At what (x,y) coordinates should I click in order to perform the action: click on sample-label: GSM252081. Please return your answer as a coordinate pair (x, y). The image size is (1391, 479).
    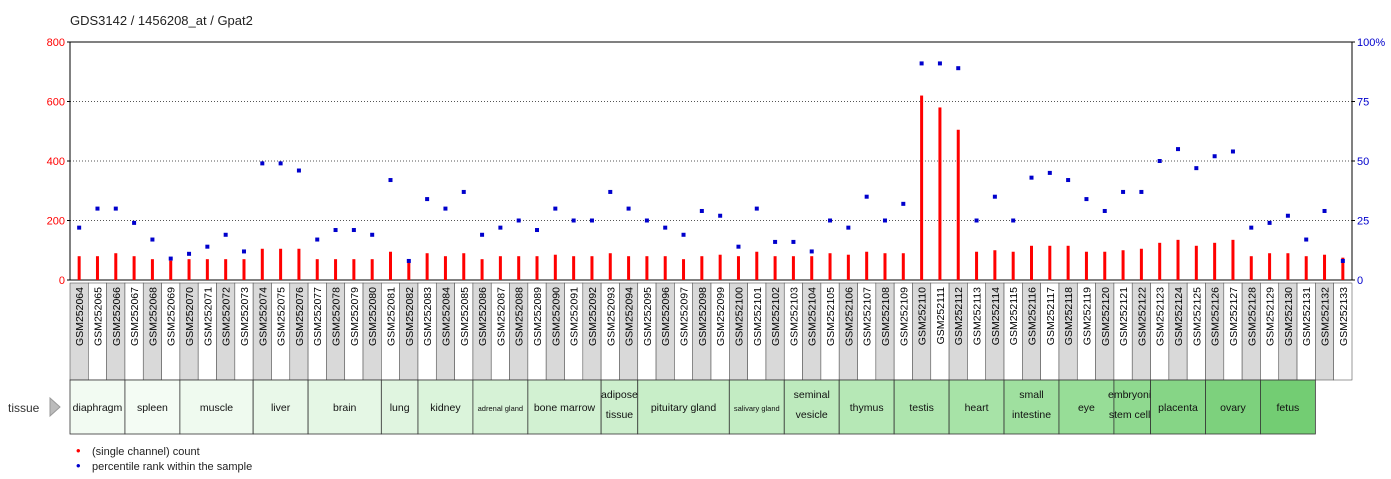
    Looking at the image, I should click on (392, 316).